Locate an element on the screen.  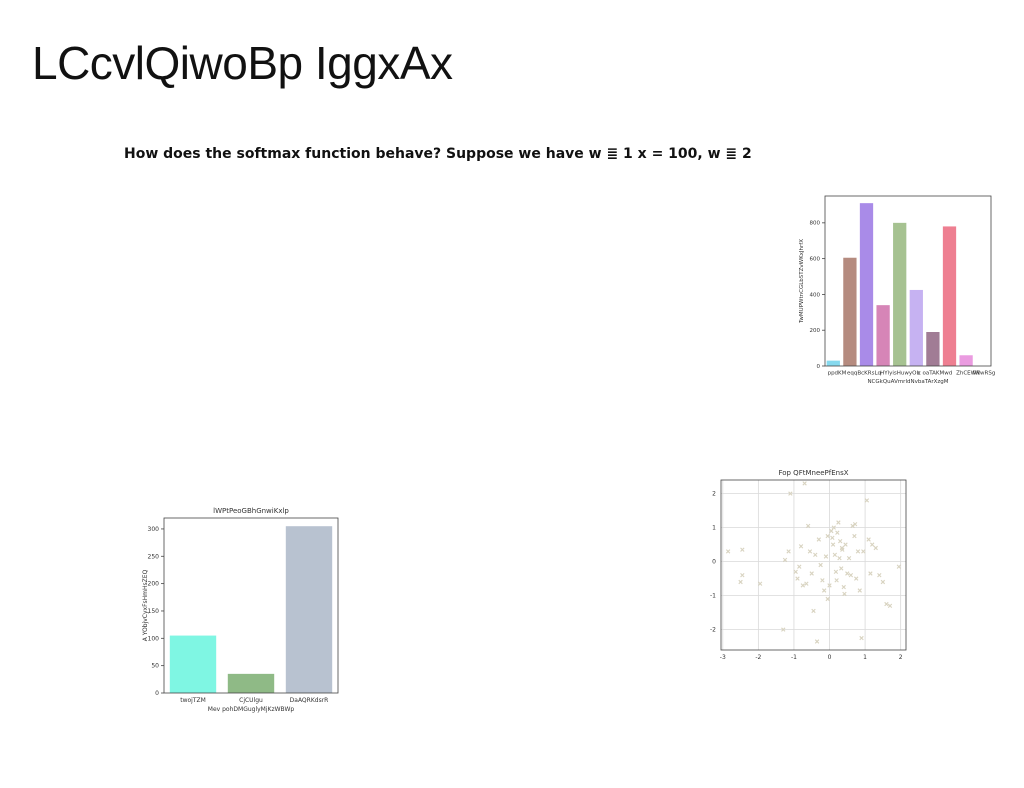
y-tick-label: 100 is located at coordinates (154, 638).